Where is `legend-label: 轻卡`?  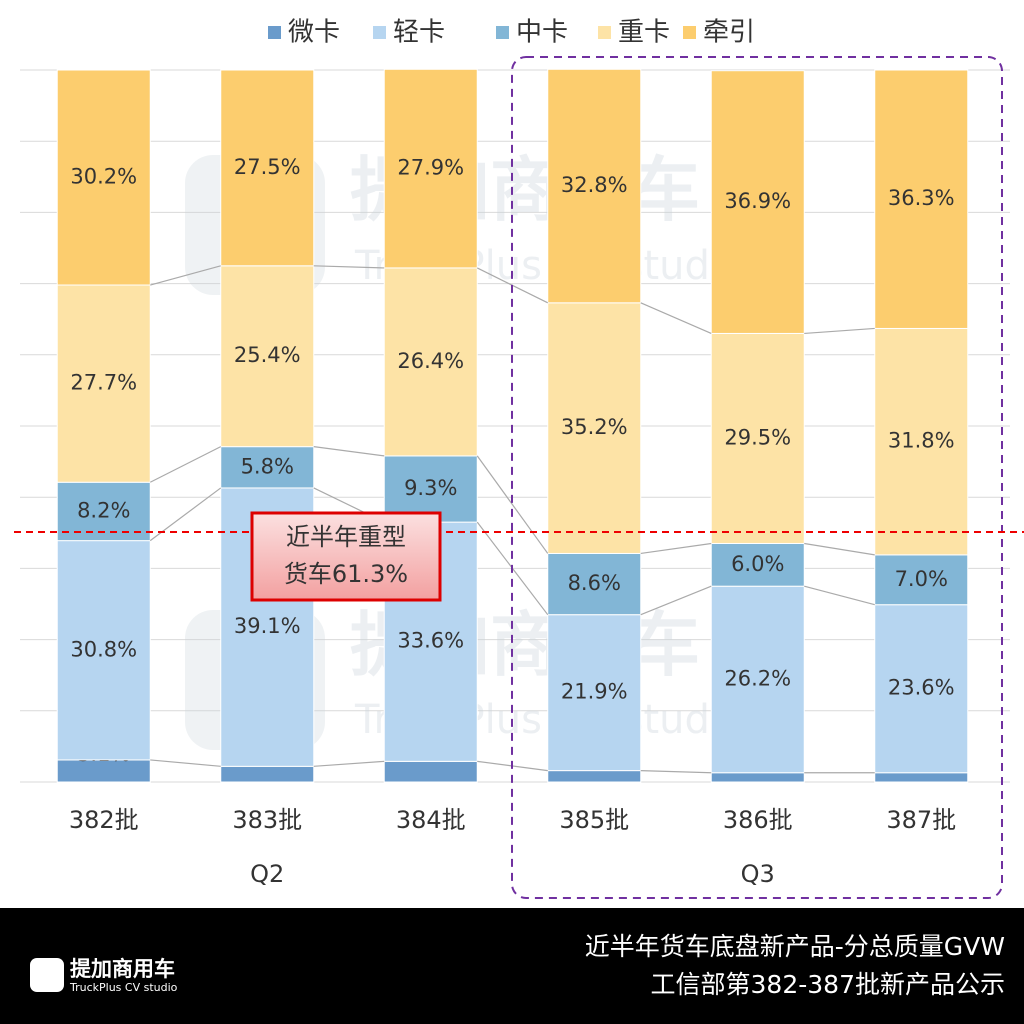
legend-label: 轻卡 is located at coordinates (419, 33).